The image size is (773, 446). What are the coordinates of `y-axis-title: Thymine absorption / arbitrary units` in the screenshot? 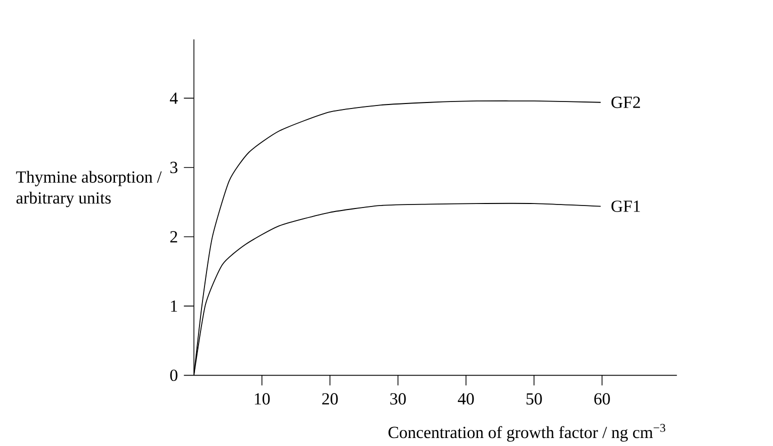 It's located at (89, 189).